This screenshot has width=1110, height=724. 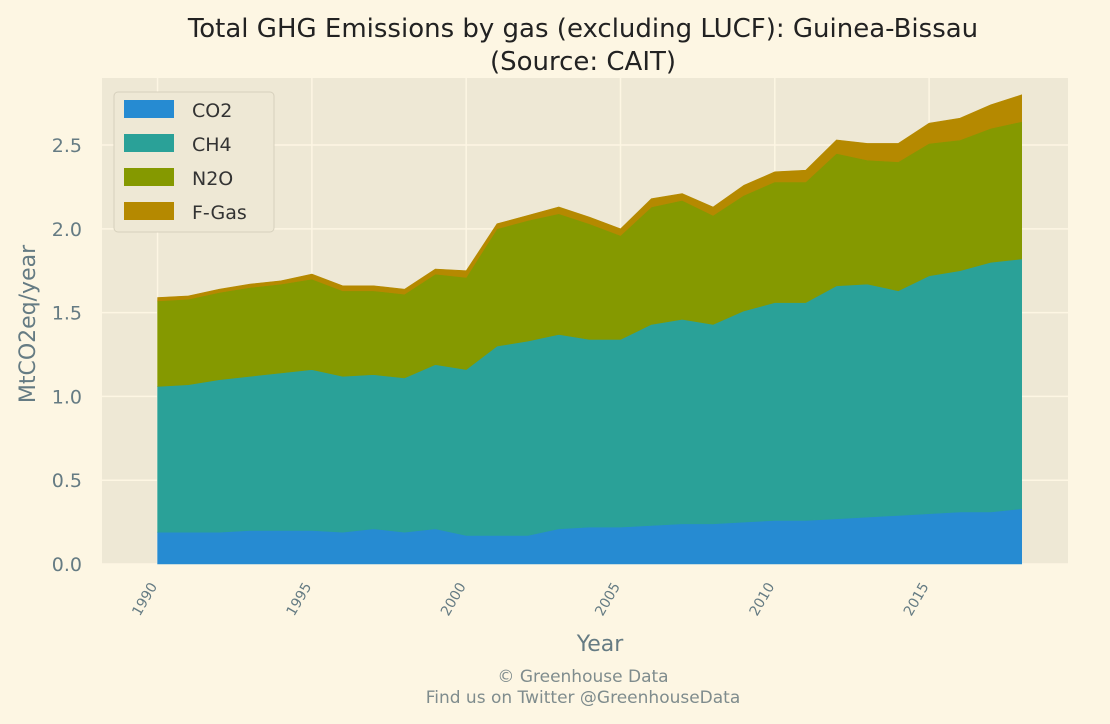 I want to click on y-tick-label: 0.0, so click(x=67, y=565).